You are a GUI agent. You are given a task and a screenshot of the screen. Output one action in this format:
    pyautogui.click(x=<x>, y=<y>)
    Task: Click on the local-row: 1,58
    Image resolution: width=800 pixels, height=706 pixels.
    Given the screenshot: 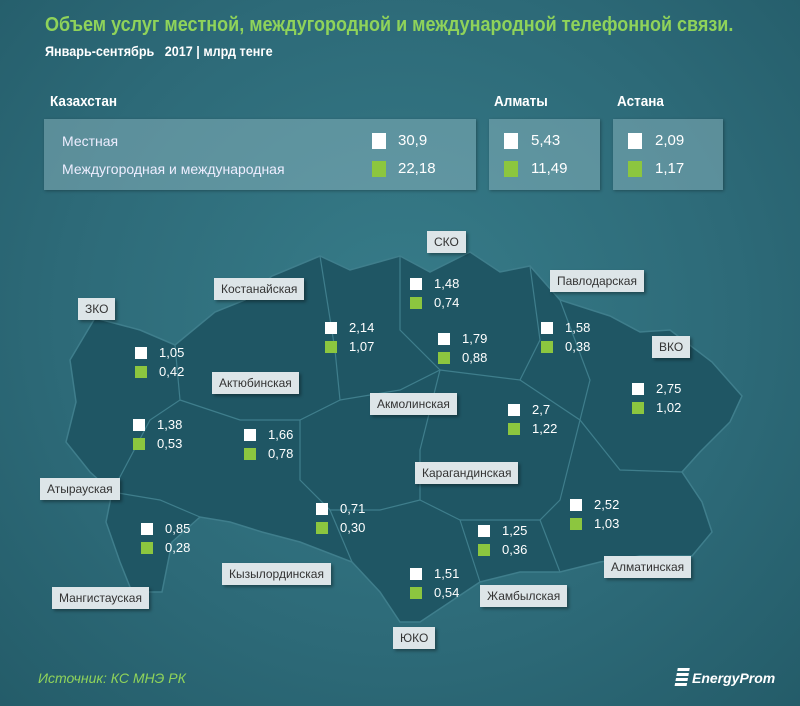 What is the action you would take?
    pyautogui.click(x=565, y=327)
    